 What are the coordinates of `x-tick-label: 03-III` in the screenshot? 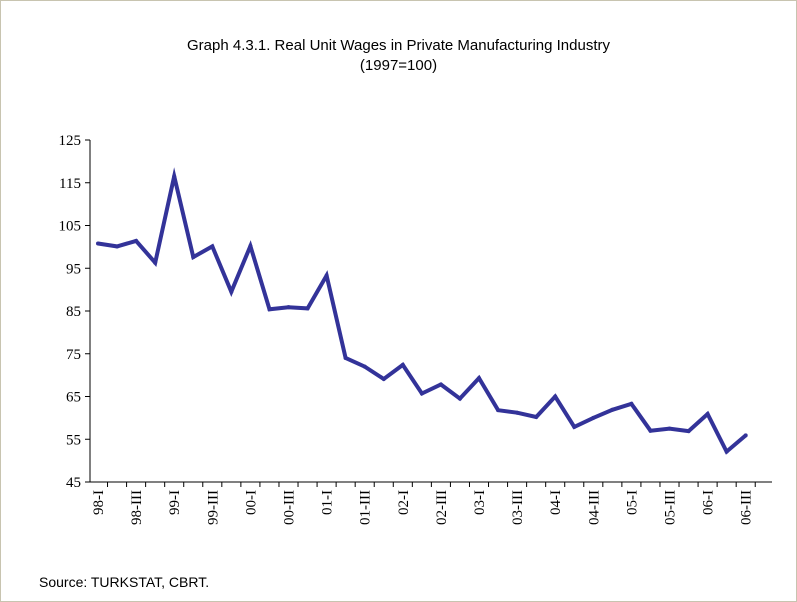 It's located at (518, 507).